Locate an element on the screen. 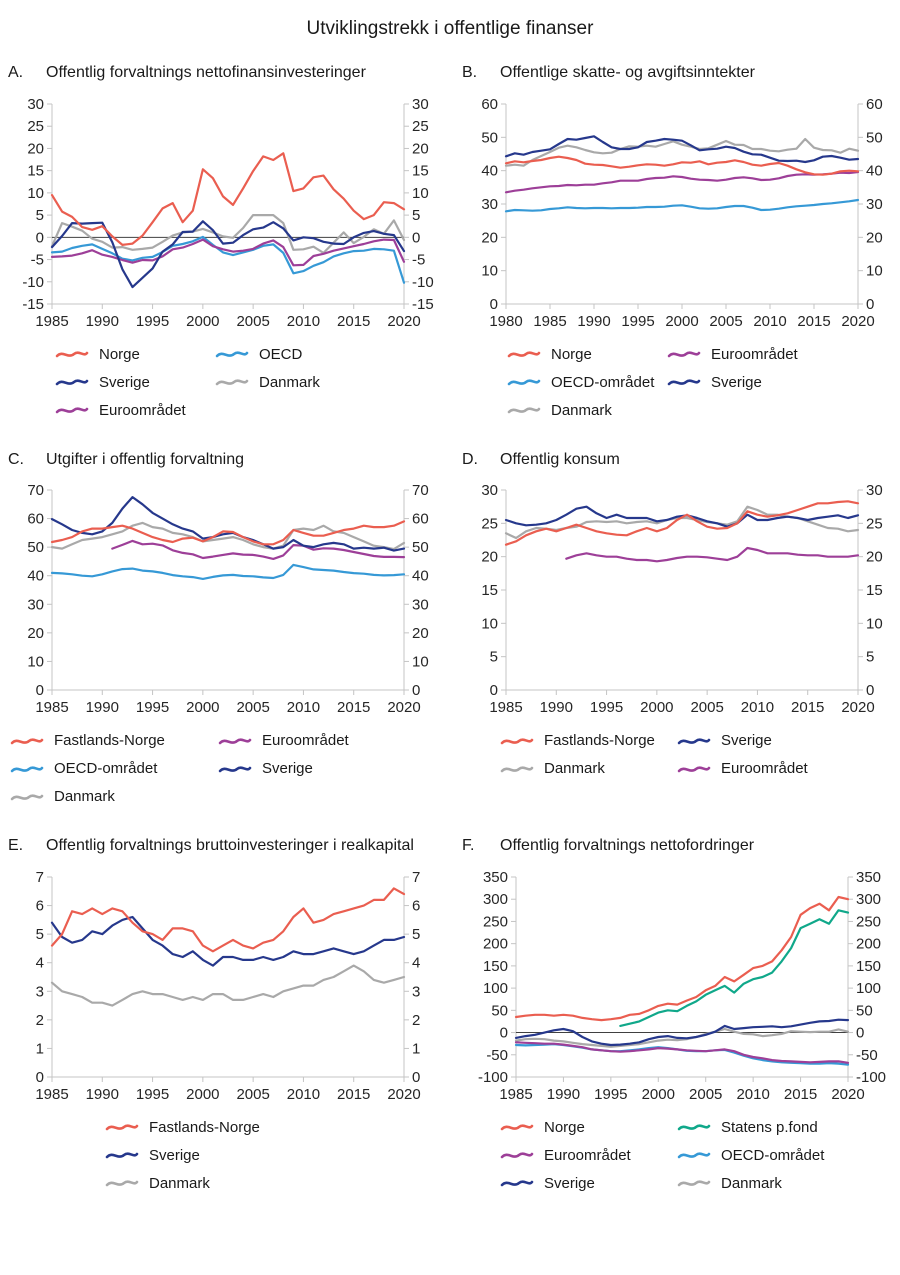 The height and width of the screenshot is (1275, 900). legend-label: OECD is located at coordinates (281, 354).